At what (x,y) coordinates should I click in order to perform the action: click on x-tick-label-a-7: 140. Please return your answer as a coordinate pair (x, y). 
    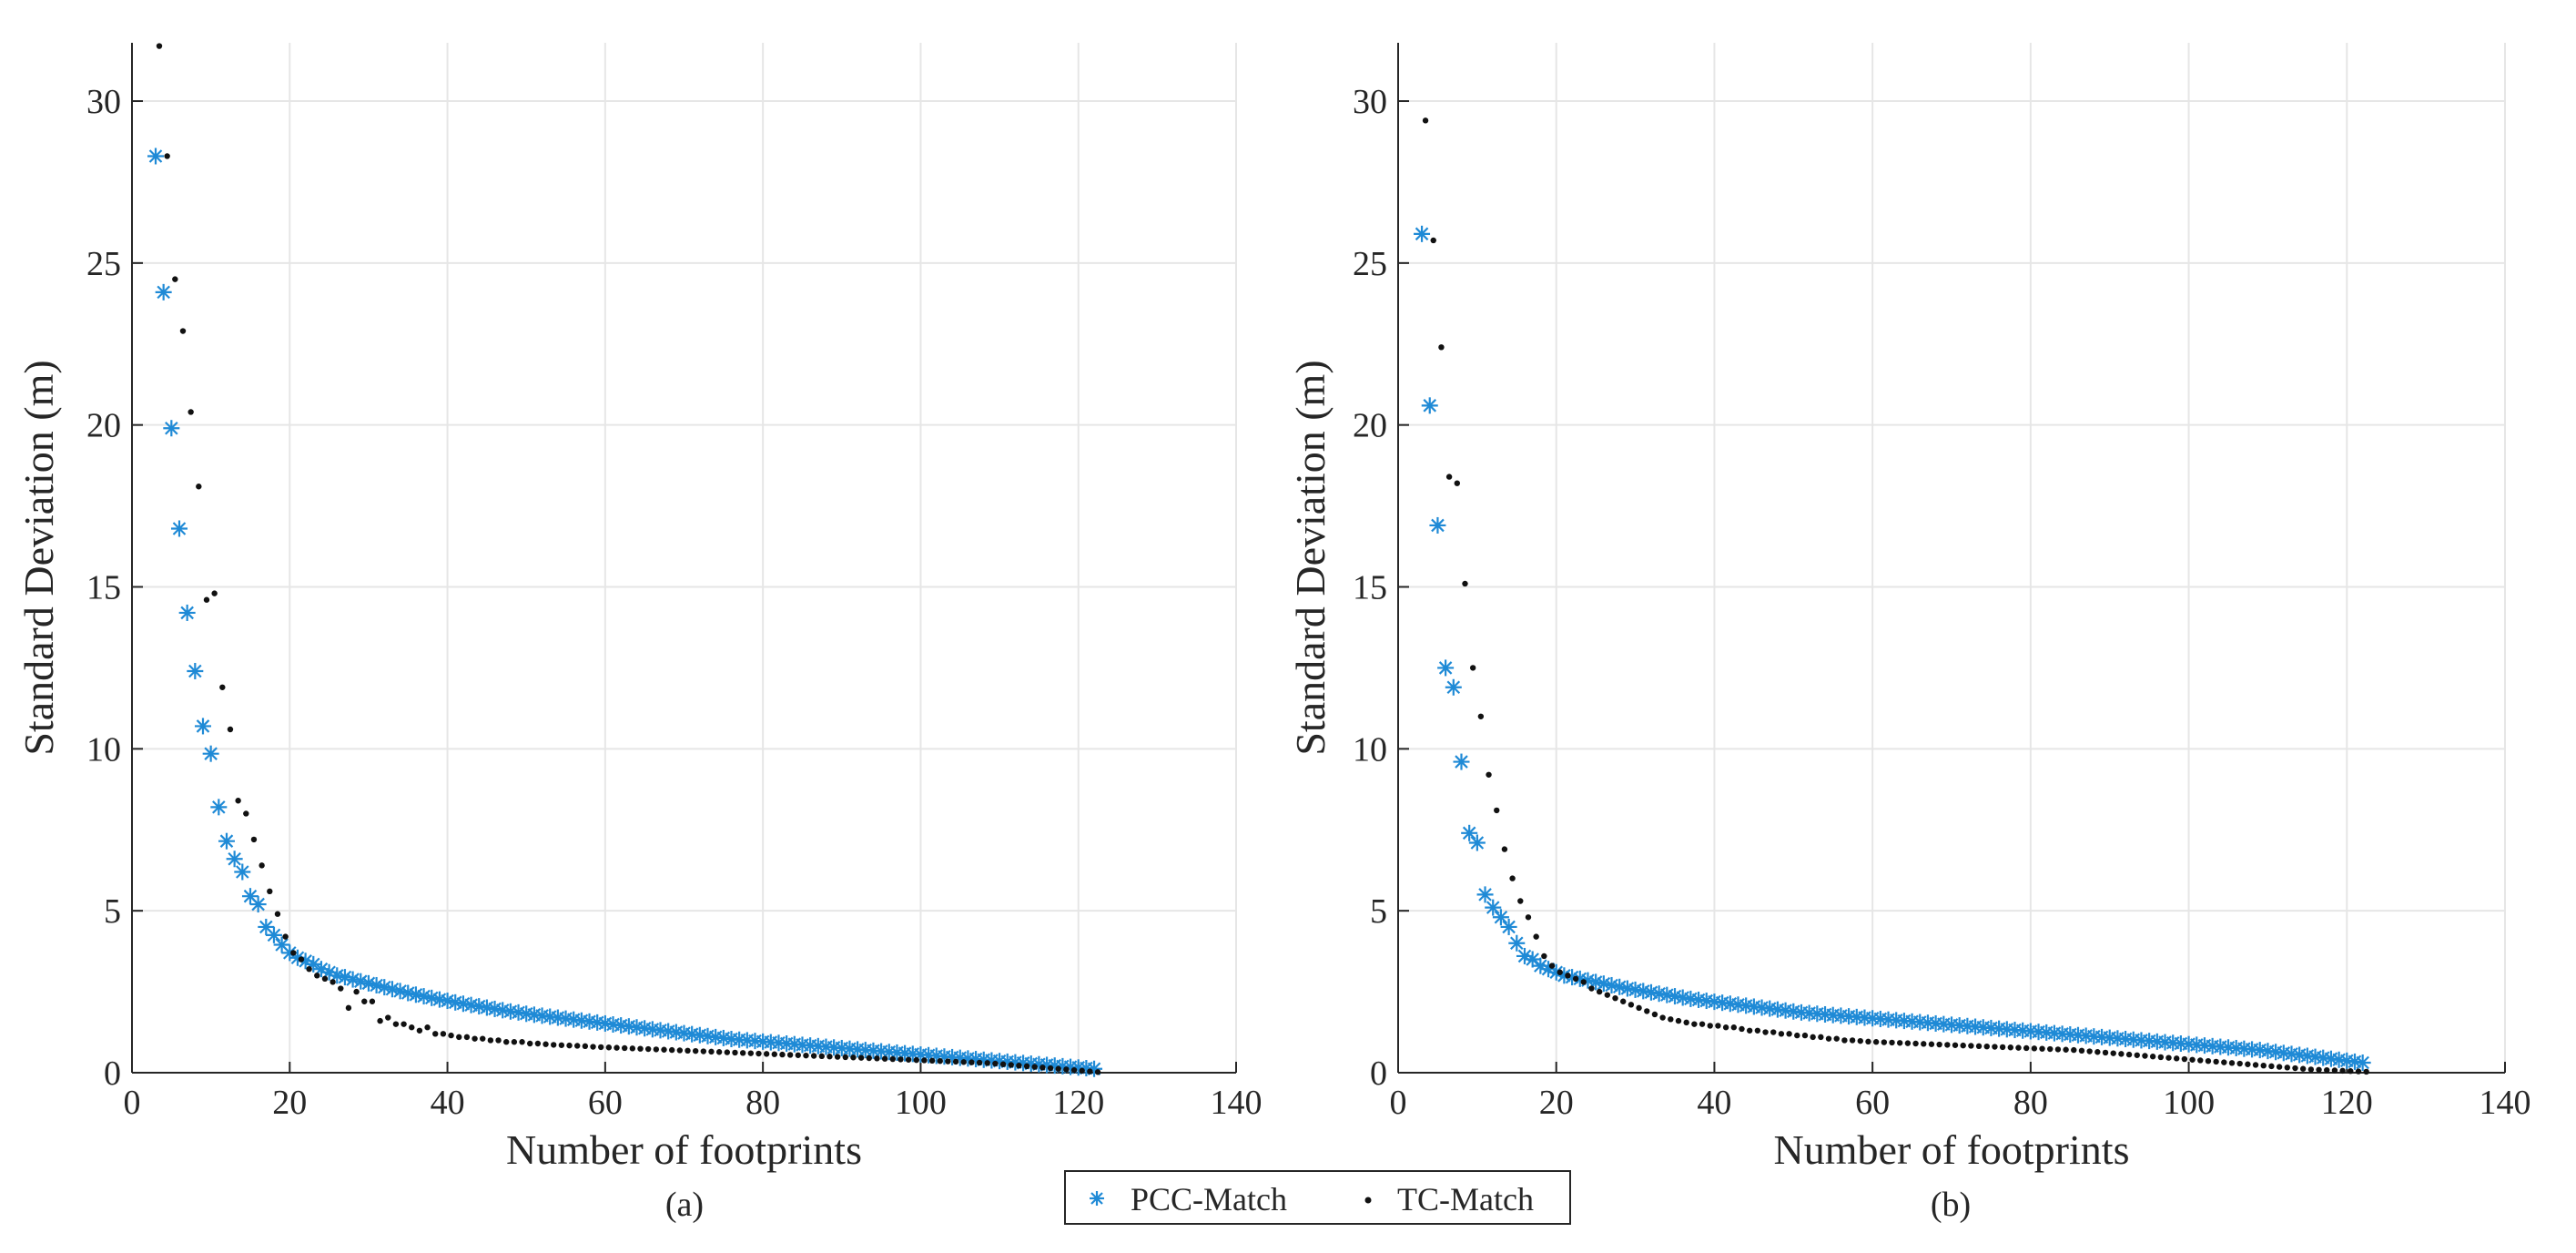
    Looking at the image, I should click on (1237, 1103).